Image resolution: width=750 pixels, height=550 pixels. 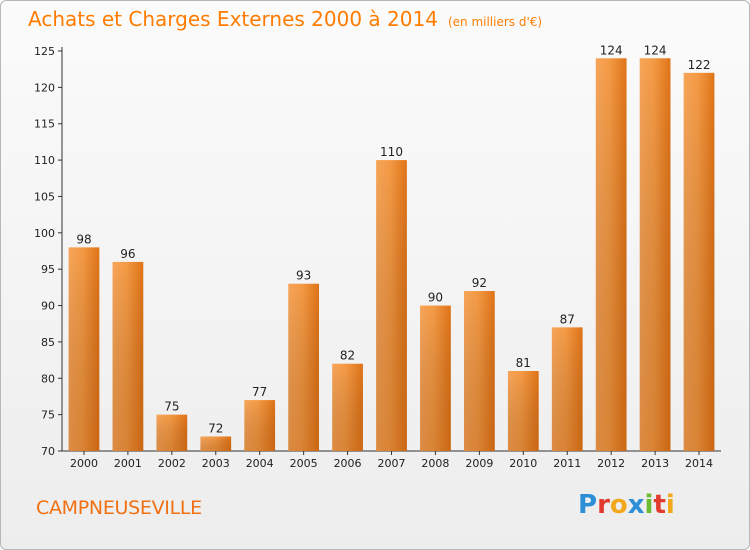 I want to click on logo-letter: x, so click(x=636, y=505).